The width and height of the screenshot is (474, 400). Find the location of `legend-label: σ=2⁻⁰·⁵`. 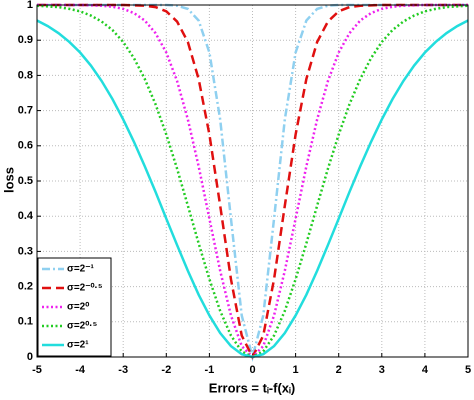

legend-label: σ=2⁻⁰·⁵ is located at coordinates (85, 288).